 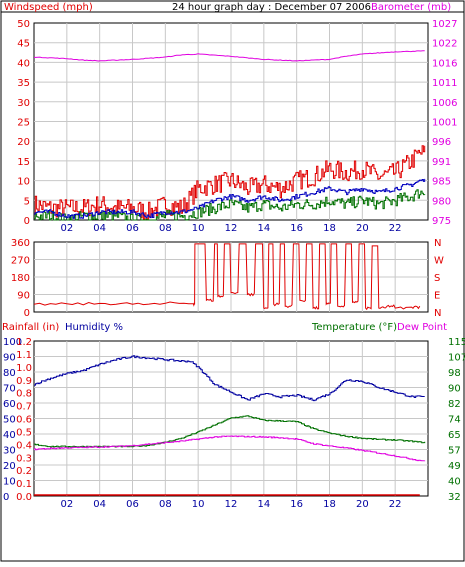 What do you see at coordinates (27, 201) in the screenshot?
I see `wind-tick-label: 5` at bounding box center [27, 201].